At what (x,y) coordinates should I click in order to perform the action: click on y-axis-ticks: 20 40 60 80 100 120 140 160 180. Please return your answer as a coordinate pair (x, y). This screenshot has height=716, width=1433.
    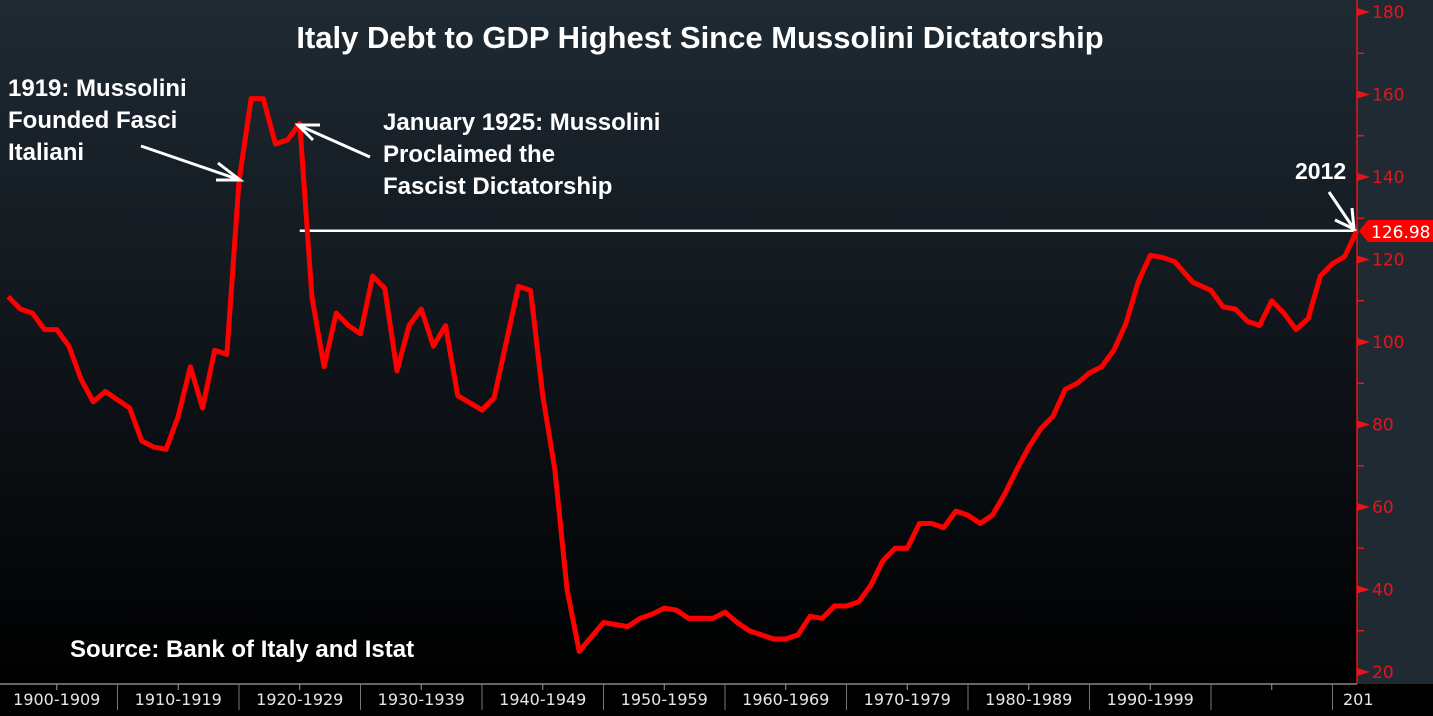
    Looking at the image, I should click on (1380, 343).